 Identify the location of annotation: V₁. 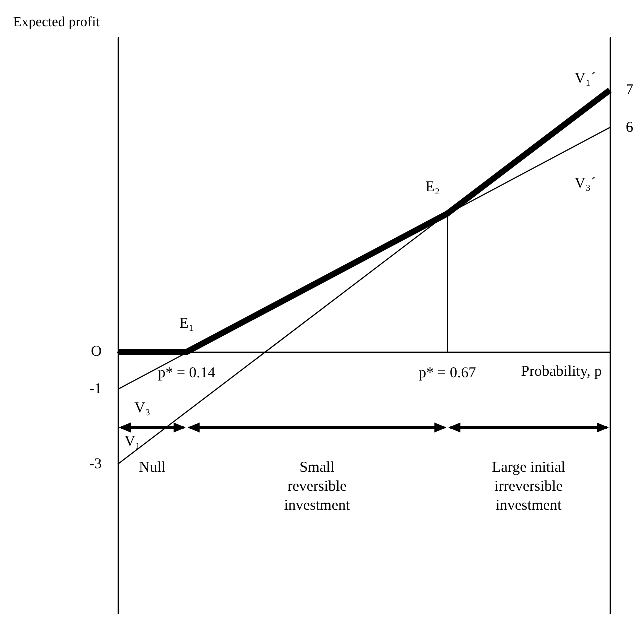
(132, 442).